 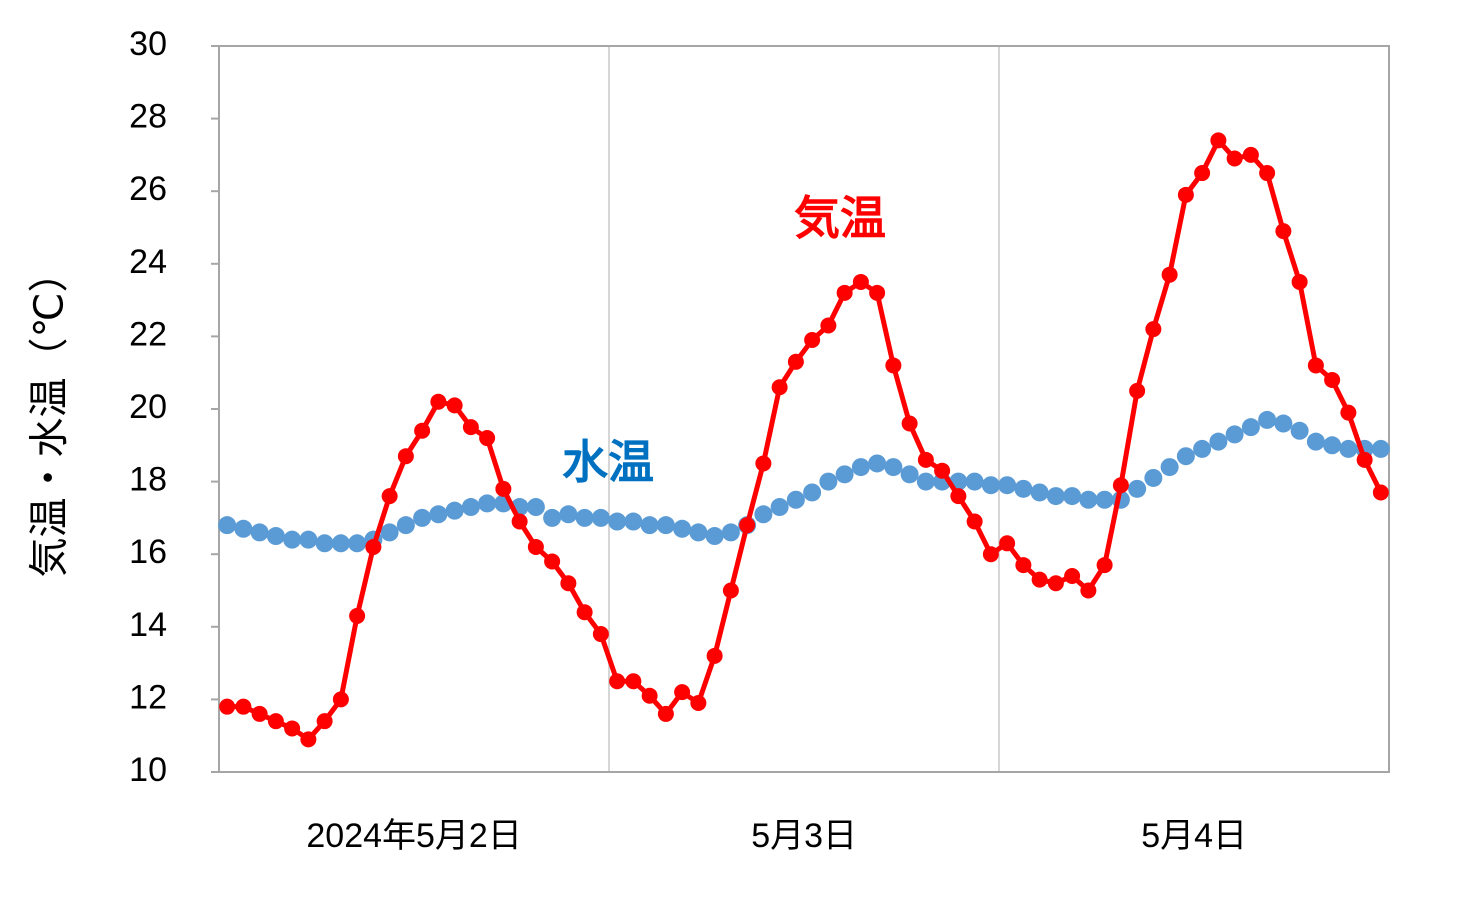 What do you see at coordinates (148, 117) in the screenshot?
I see `y-tick-label: 28` at bounding box center [148, 117].